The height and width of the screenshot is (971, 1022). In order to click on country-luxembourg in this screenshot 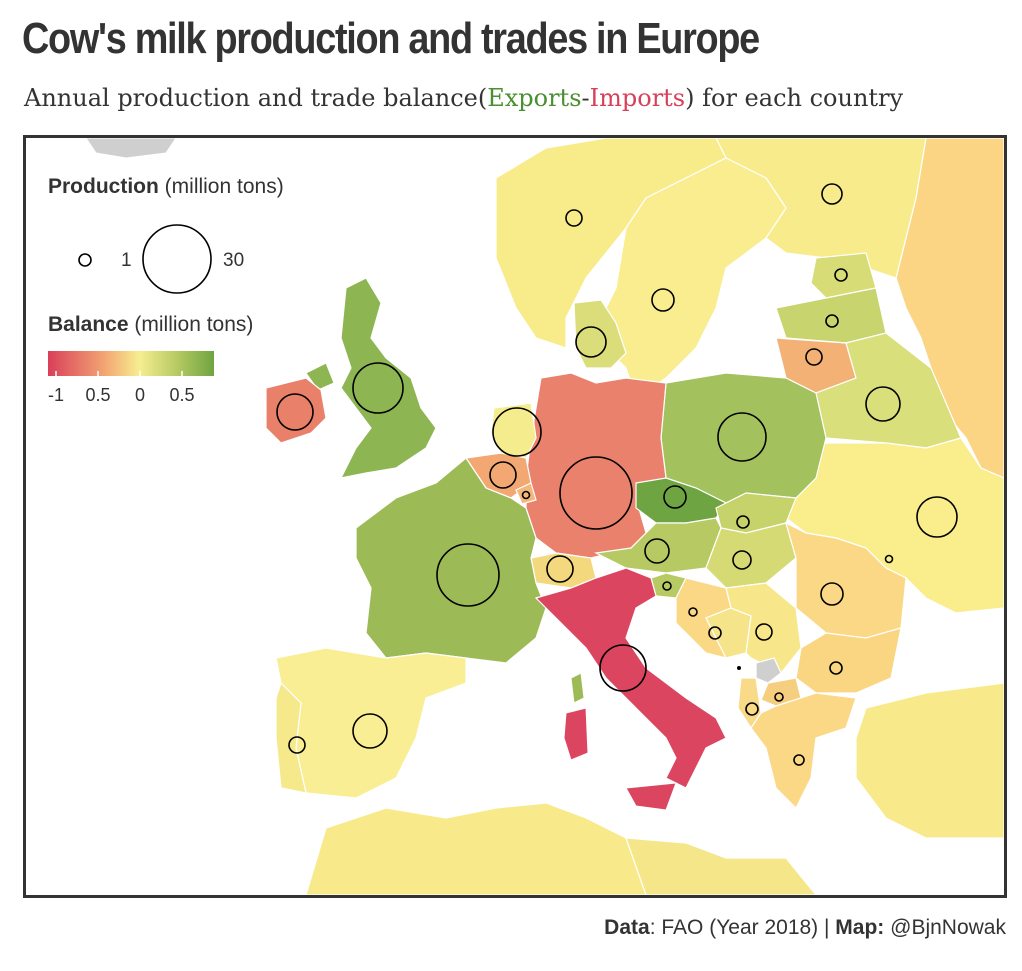, I will do `click(526, 493)`.